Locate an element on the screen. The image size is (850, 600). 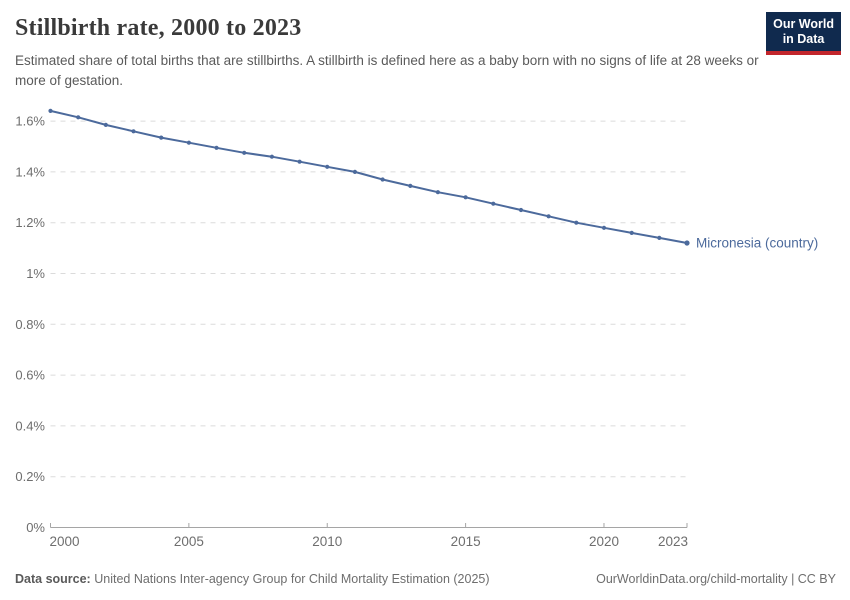
x-tick-label: 2015 is located at coordinates (466, 541).